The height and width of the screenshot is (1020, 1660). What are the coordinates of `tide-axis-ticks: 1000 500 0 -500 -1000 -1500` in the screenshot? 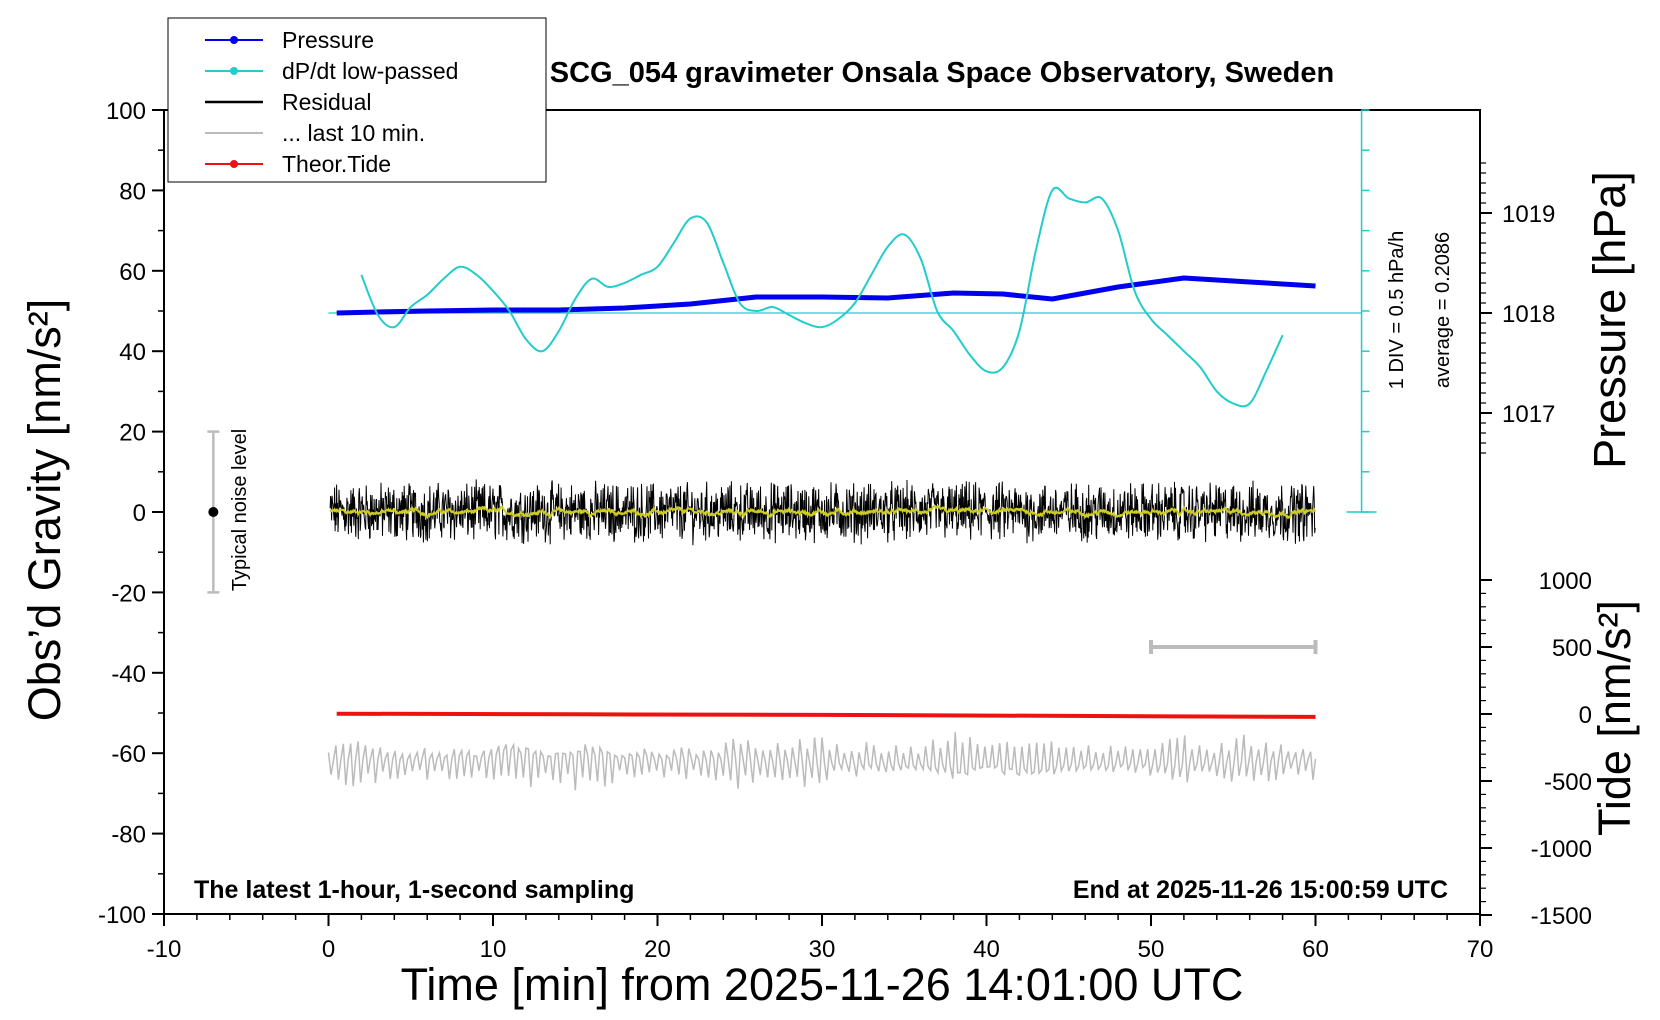 It's located at (1536, 749).